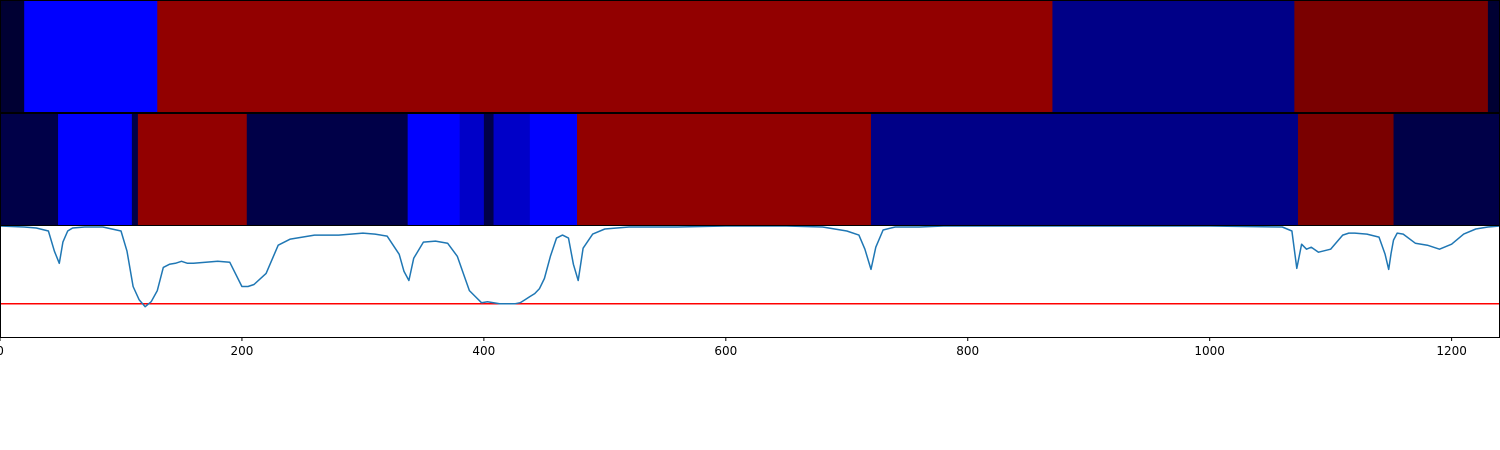  I want to click on x-tick-label: 400, so click(483, 351).